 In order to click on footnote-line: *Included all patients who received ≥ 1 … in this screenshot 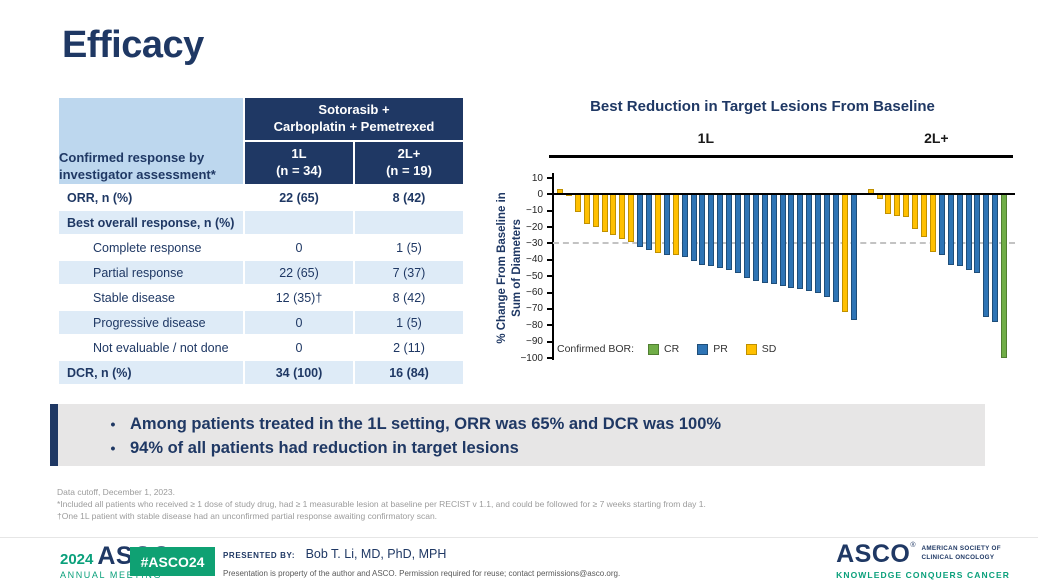, I will do `click(381, 504)`.